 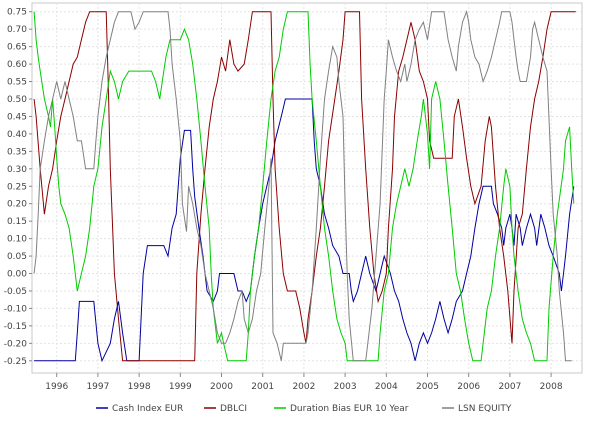 What do you see at coordinates (17, 30) in the screenshot?
I see `y-tick-label: 0.70` at bounding box center [17, 30].